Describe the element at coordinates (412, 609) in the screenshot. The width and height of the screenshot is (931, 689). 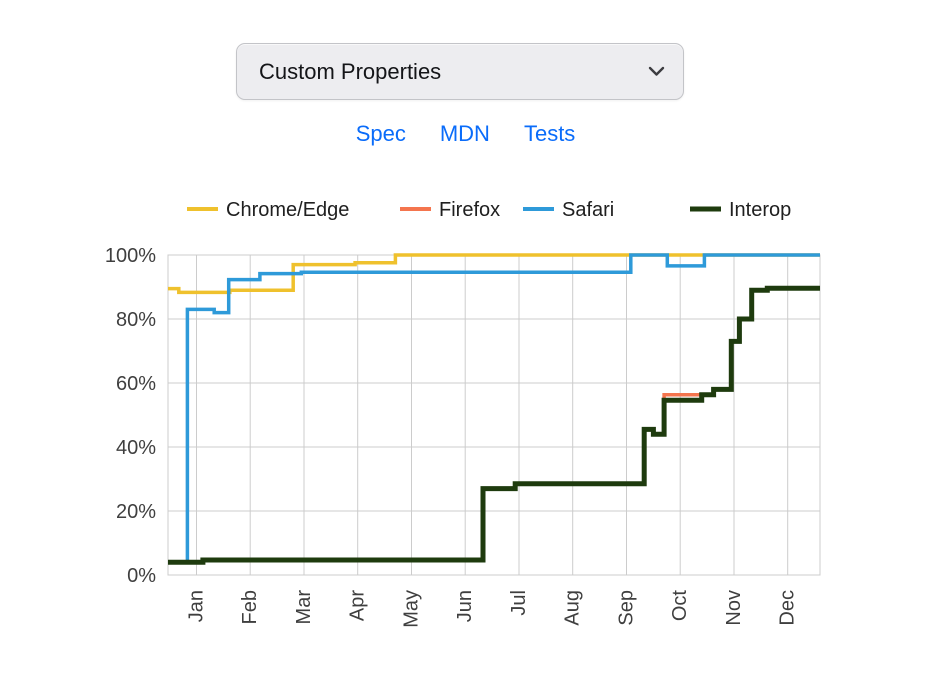
I see `x-tick-label: May` at that location.